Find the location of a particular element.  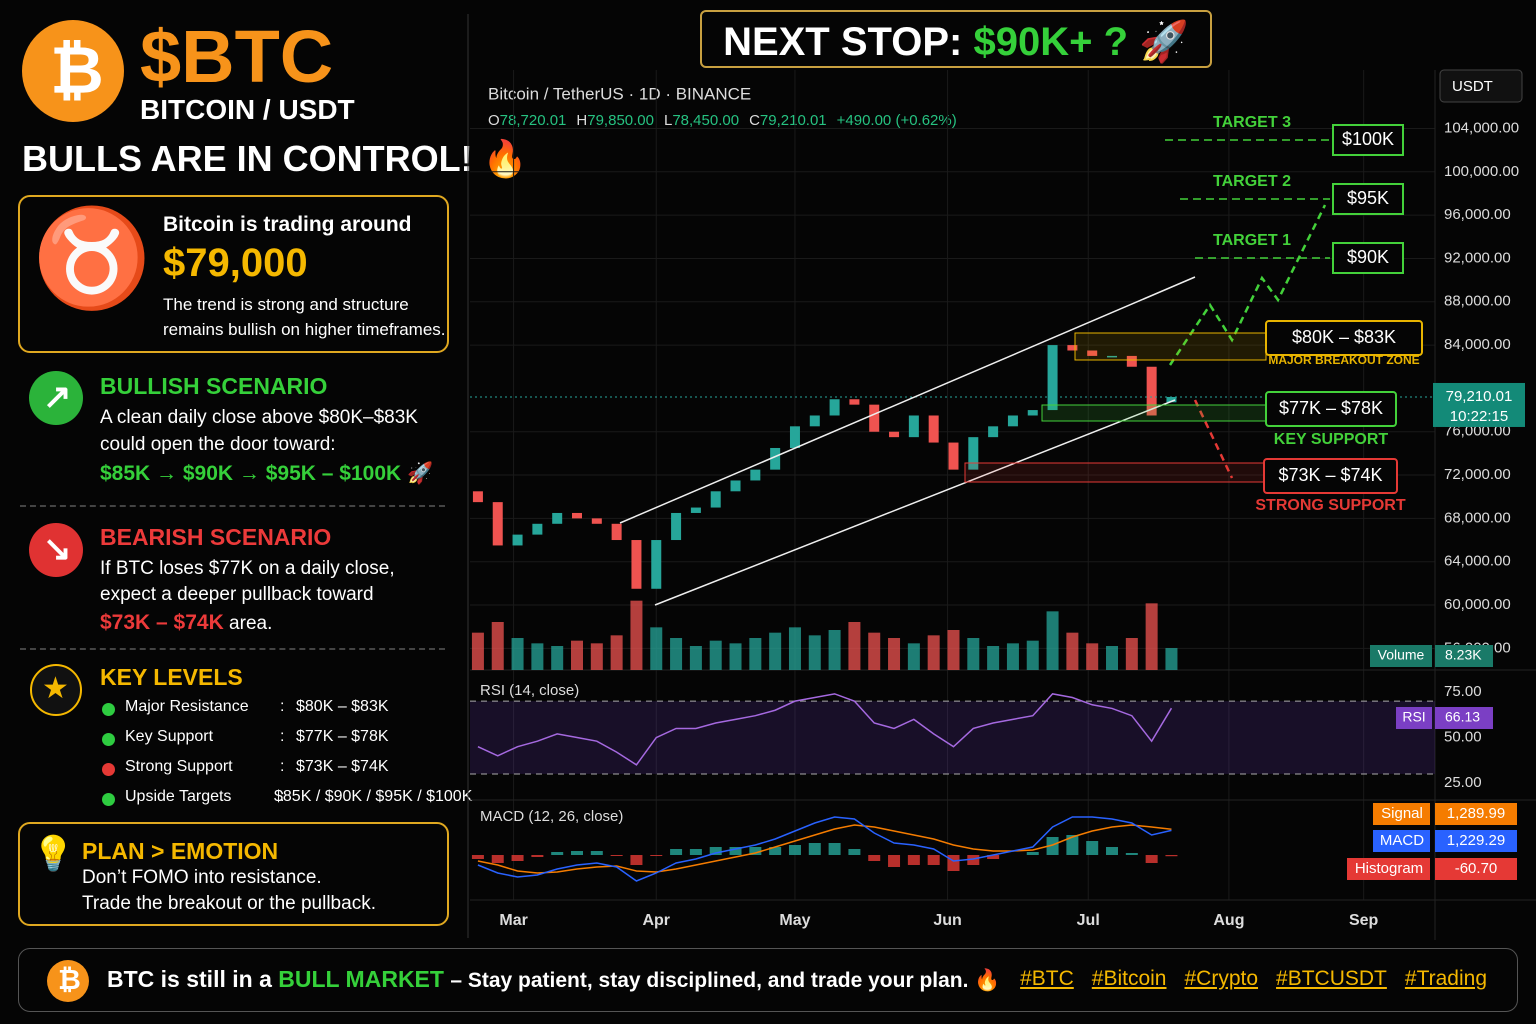

y-tick-label: 96,000.00 is located at coordinates (1477, 214).